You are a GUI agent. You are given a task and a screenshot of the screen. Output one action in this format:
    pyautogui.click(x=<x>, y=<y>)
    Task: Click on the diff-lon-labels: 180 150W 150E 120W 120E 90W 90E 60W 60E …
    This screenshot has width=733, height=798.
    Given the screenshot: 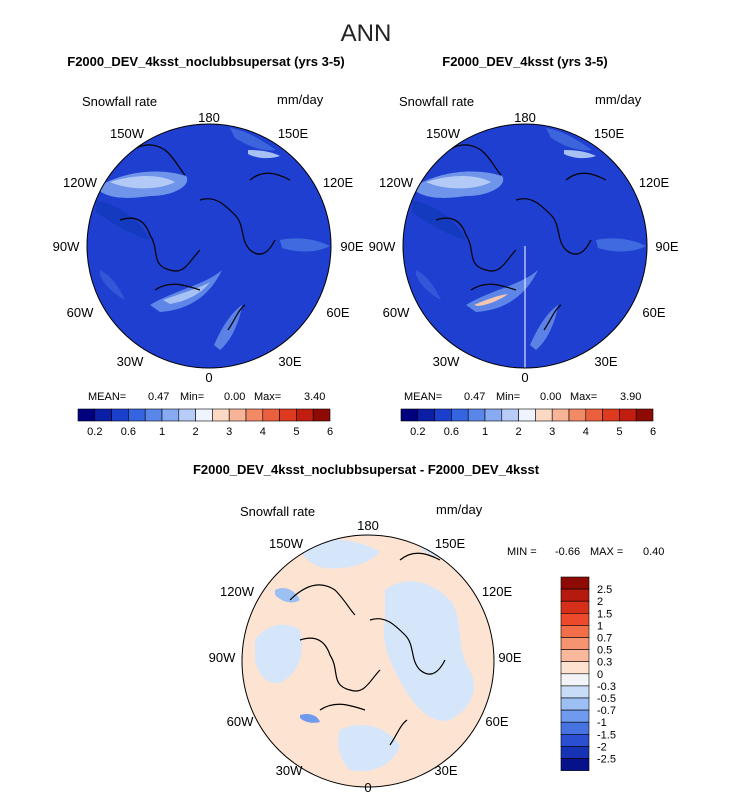 What is the action you would take?
    pyautogui.click(x=365, y=656)
    